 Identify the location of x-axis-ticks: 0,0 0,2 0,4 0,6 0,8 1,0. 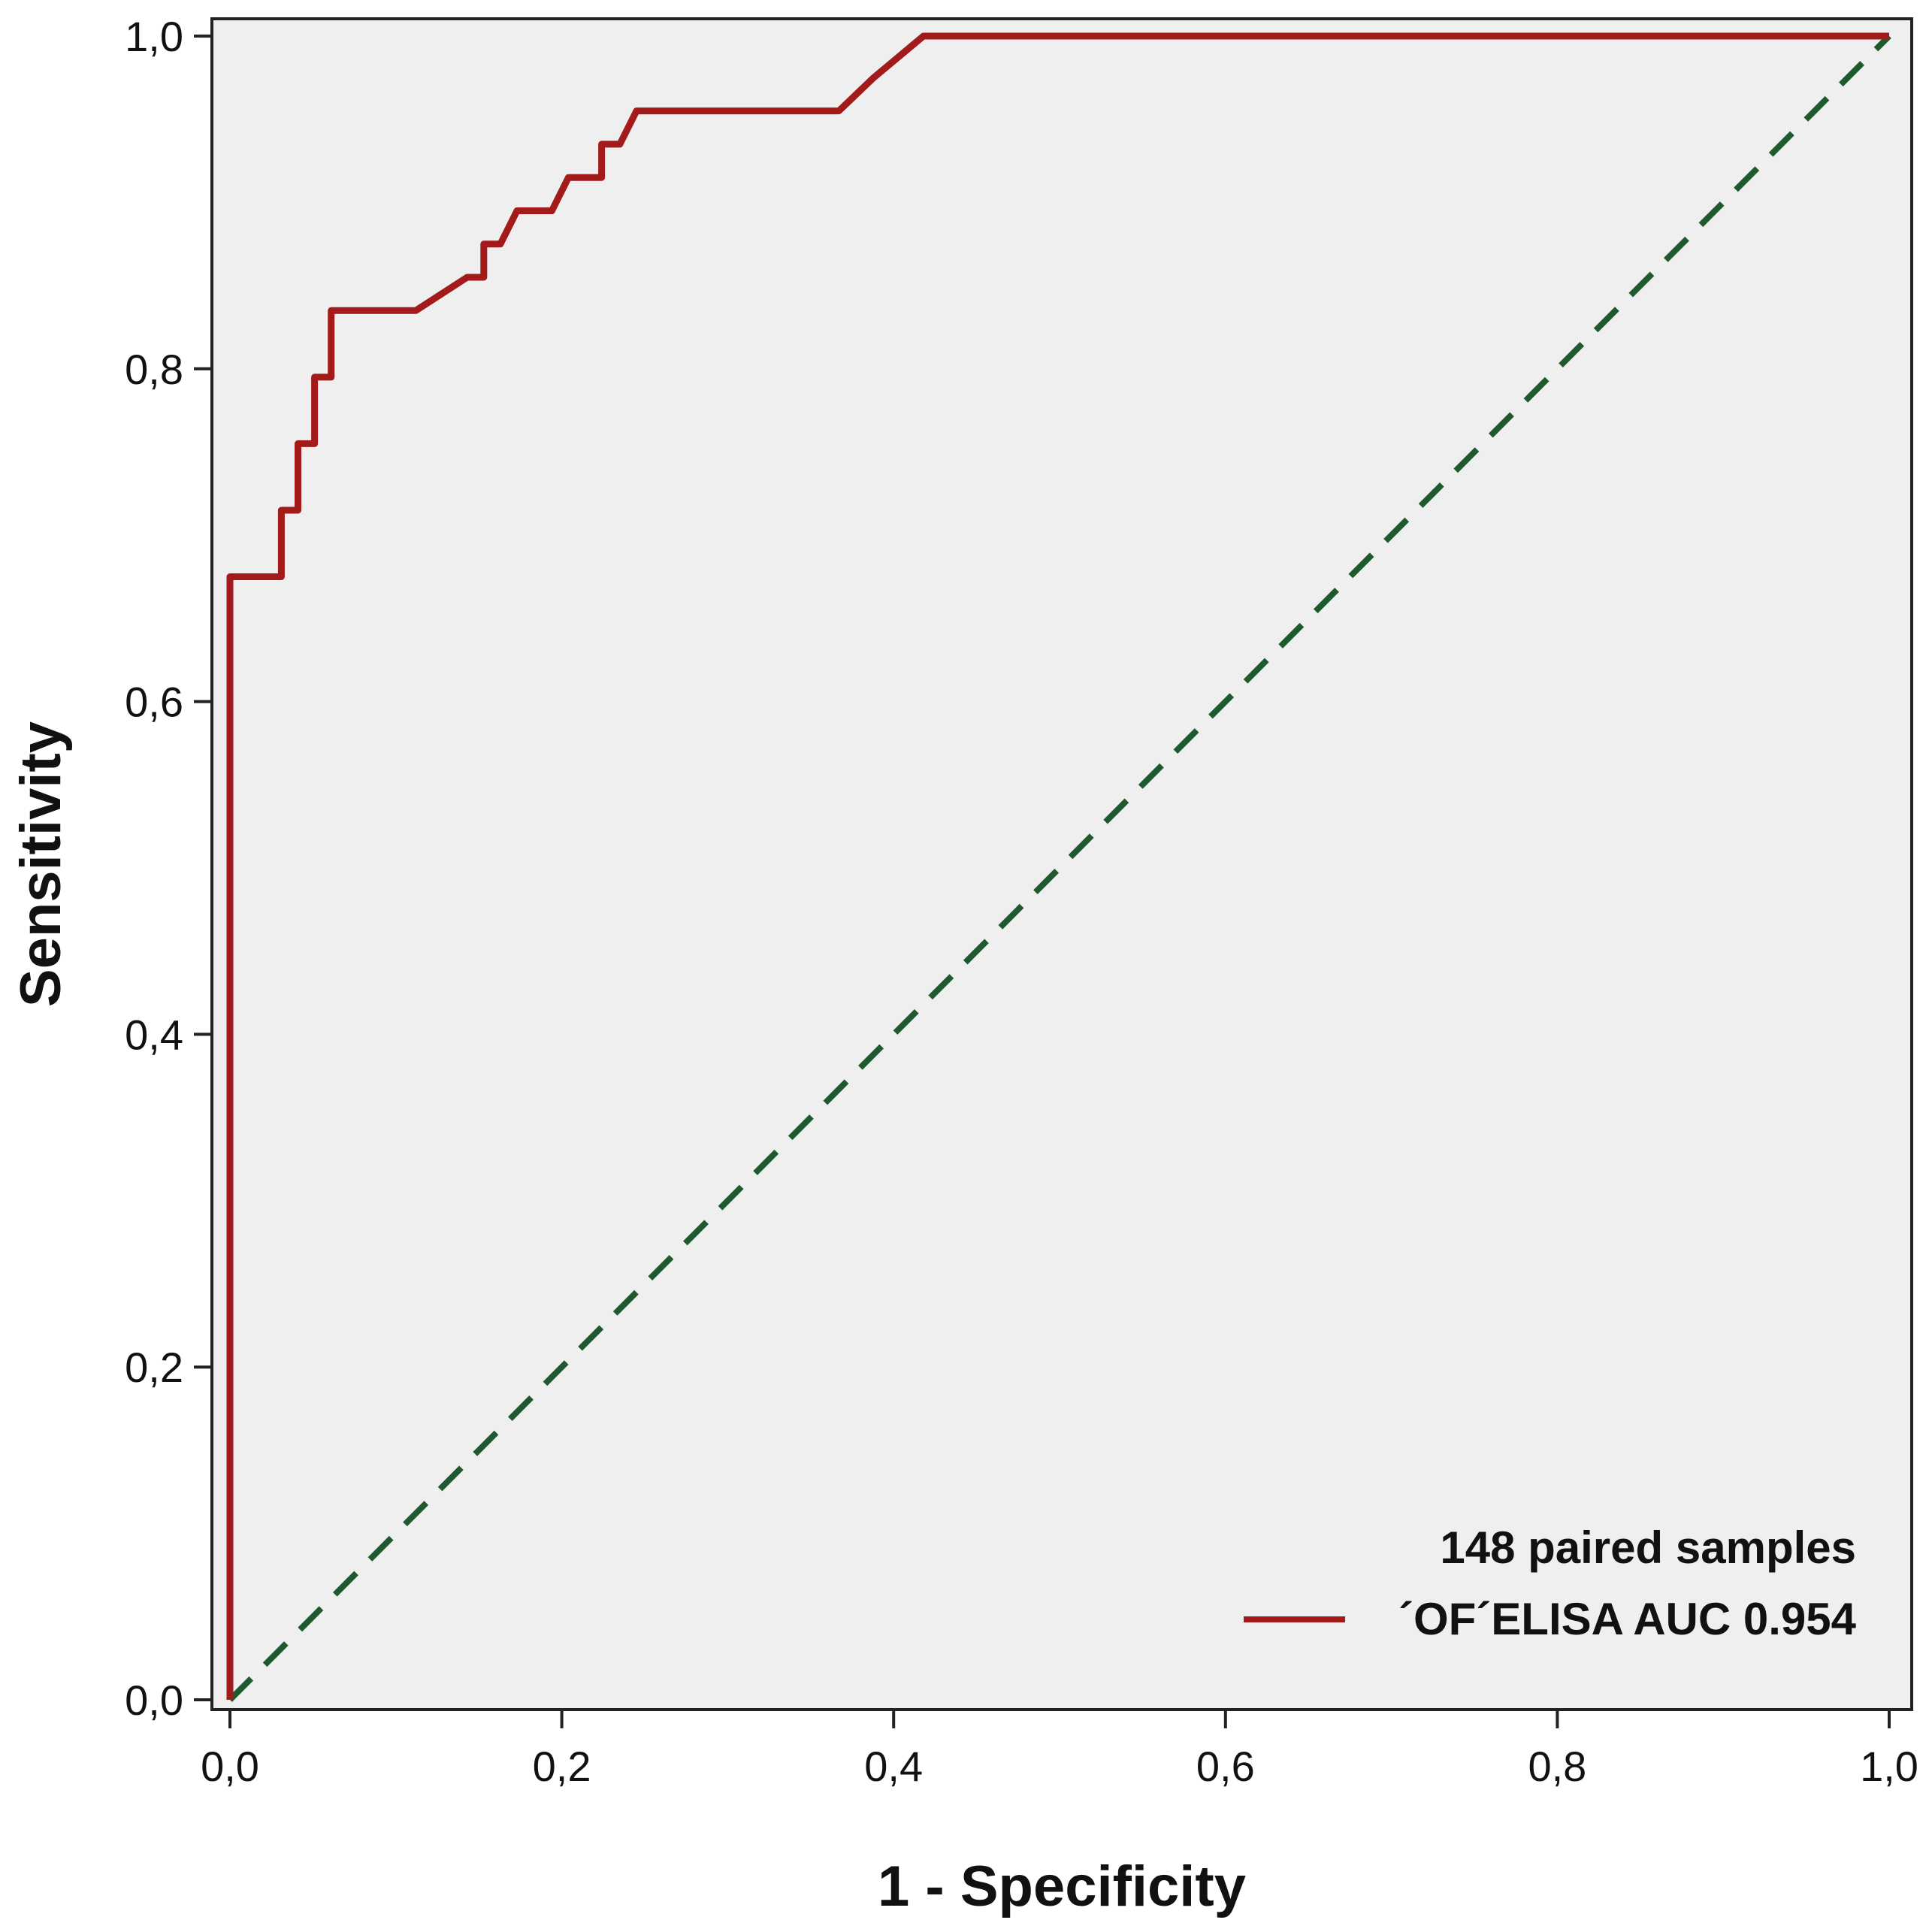
(1060, 1750).